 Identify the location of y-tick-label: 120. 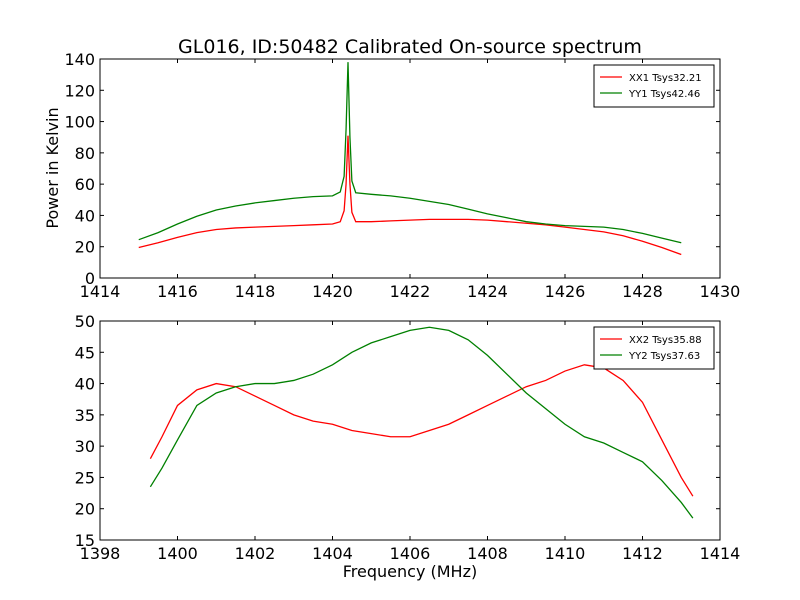
(79, 90).